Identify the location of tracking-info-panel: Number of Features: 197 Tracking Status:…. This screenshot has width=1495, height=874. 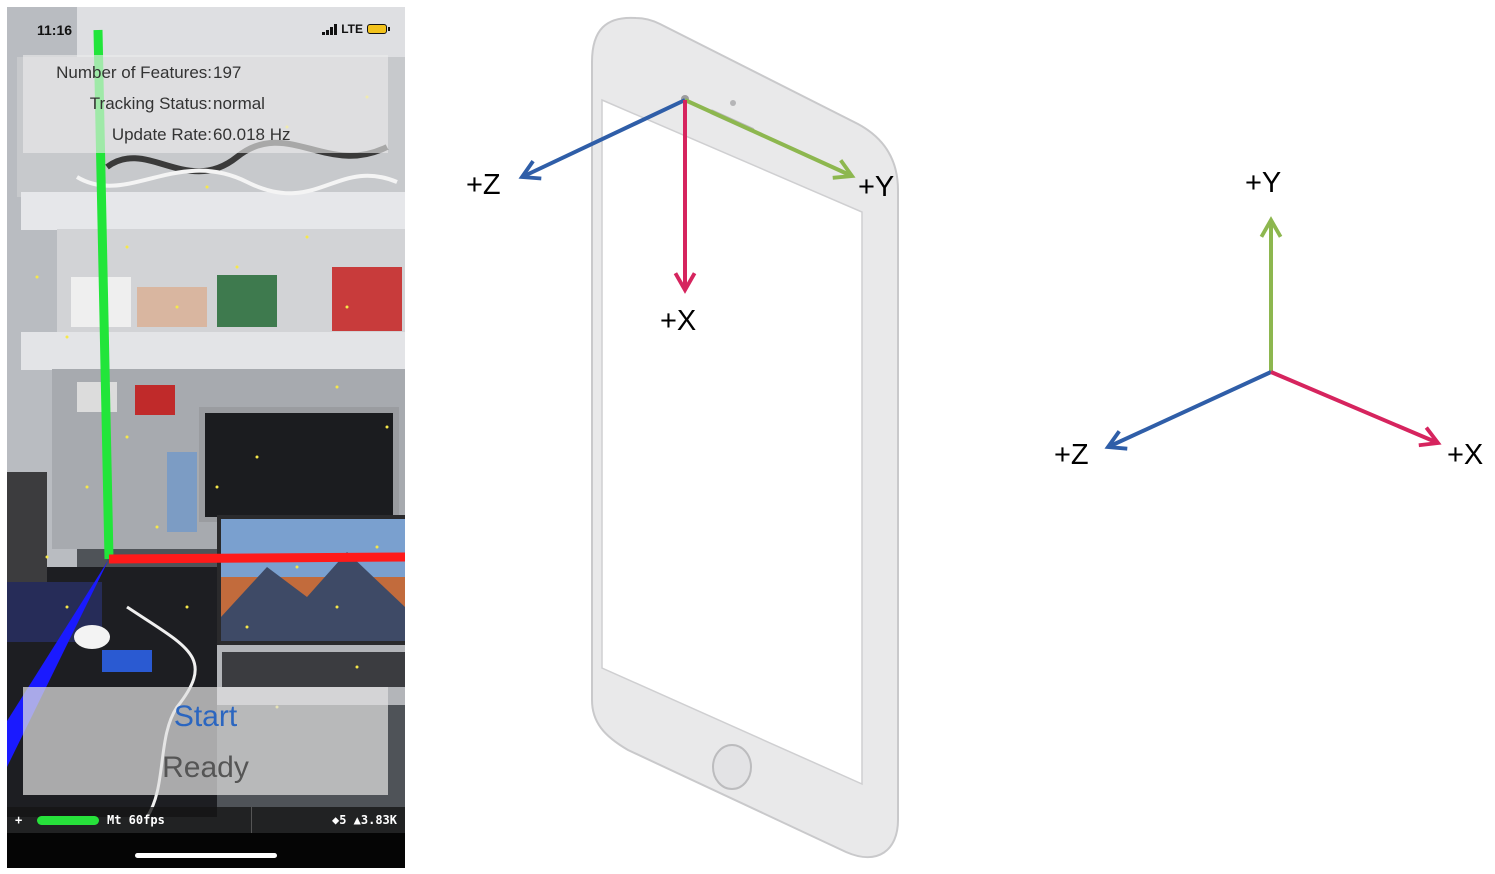
(205, 104).